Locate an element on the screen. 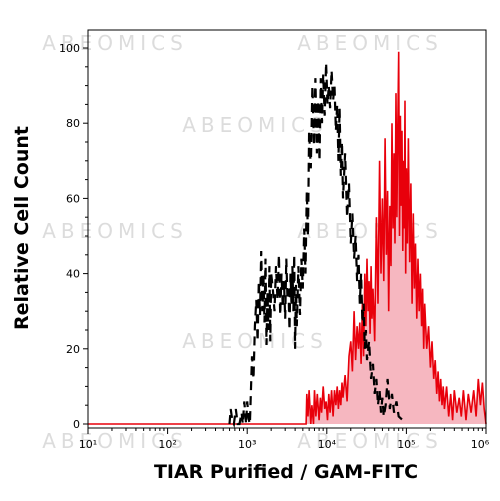  x-tick-label: 10² is located at coordinates (167, 444).